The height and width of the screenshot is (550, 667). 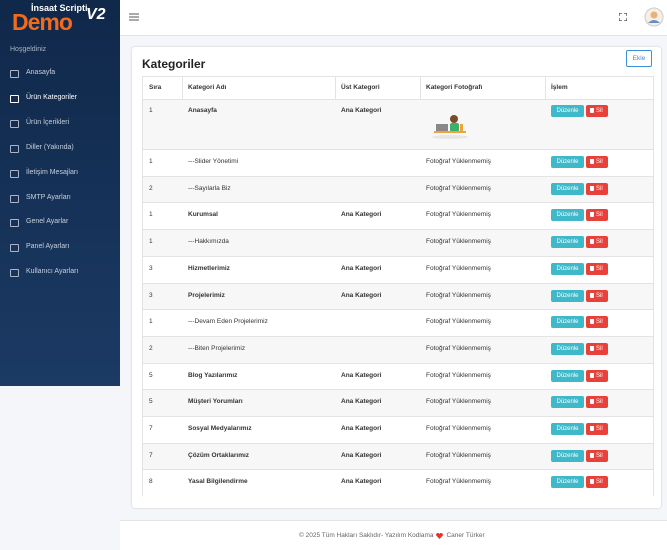 I want to click on menu-item: Panel Ayarları, so click(x=60, y=248).